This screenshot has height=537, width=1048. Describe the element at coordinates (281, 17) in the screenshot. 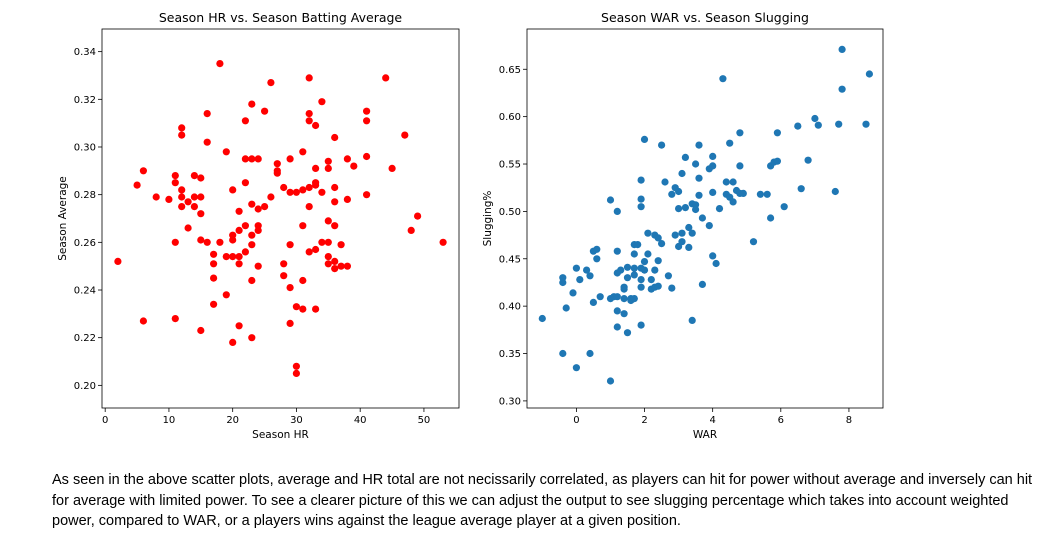

I see `chart-title: Season HR vs. Season Batting Average` at that location.